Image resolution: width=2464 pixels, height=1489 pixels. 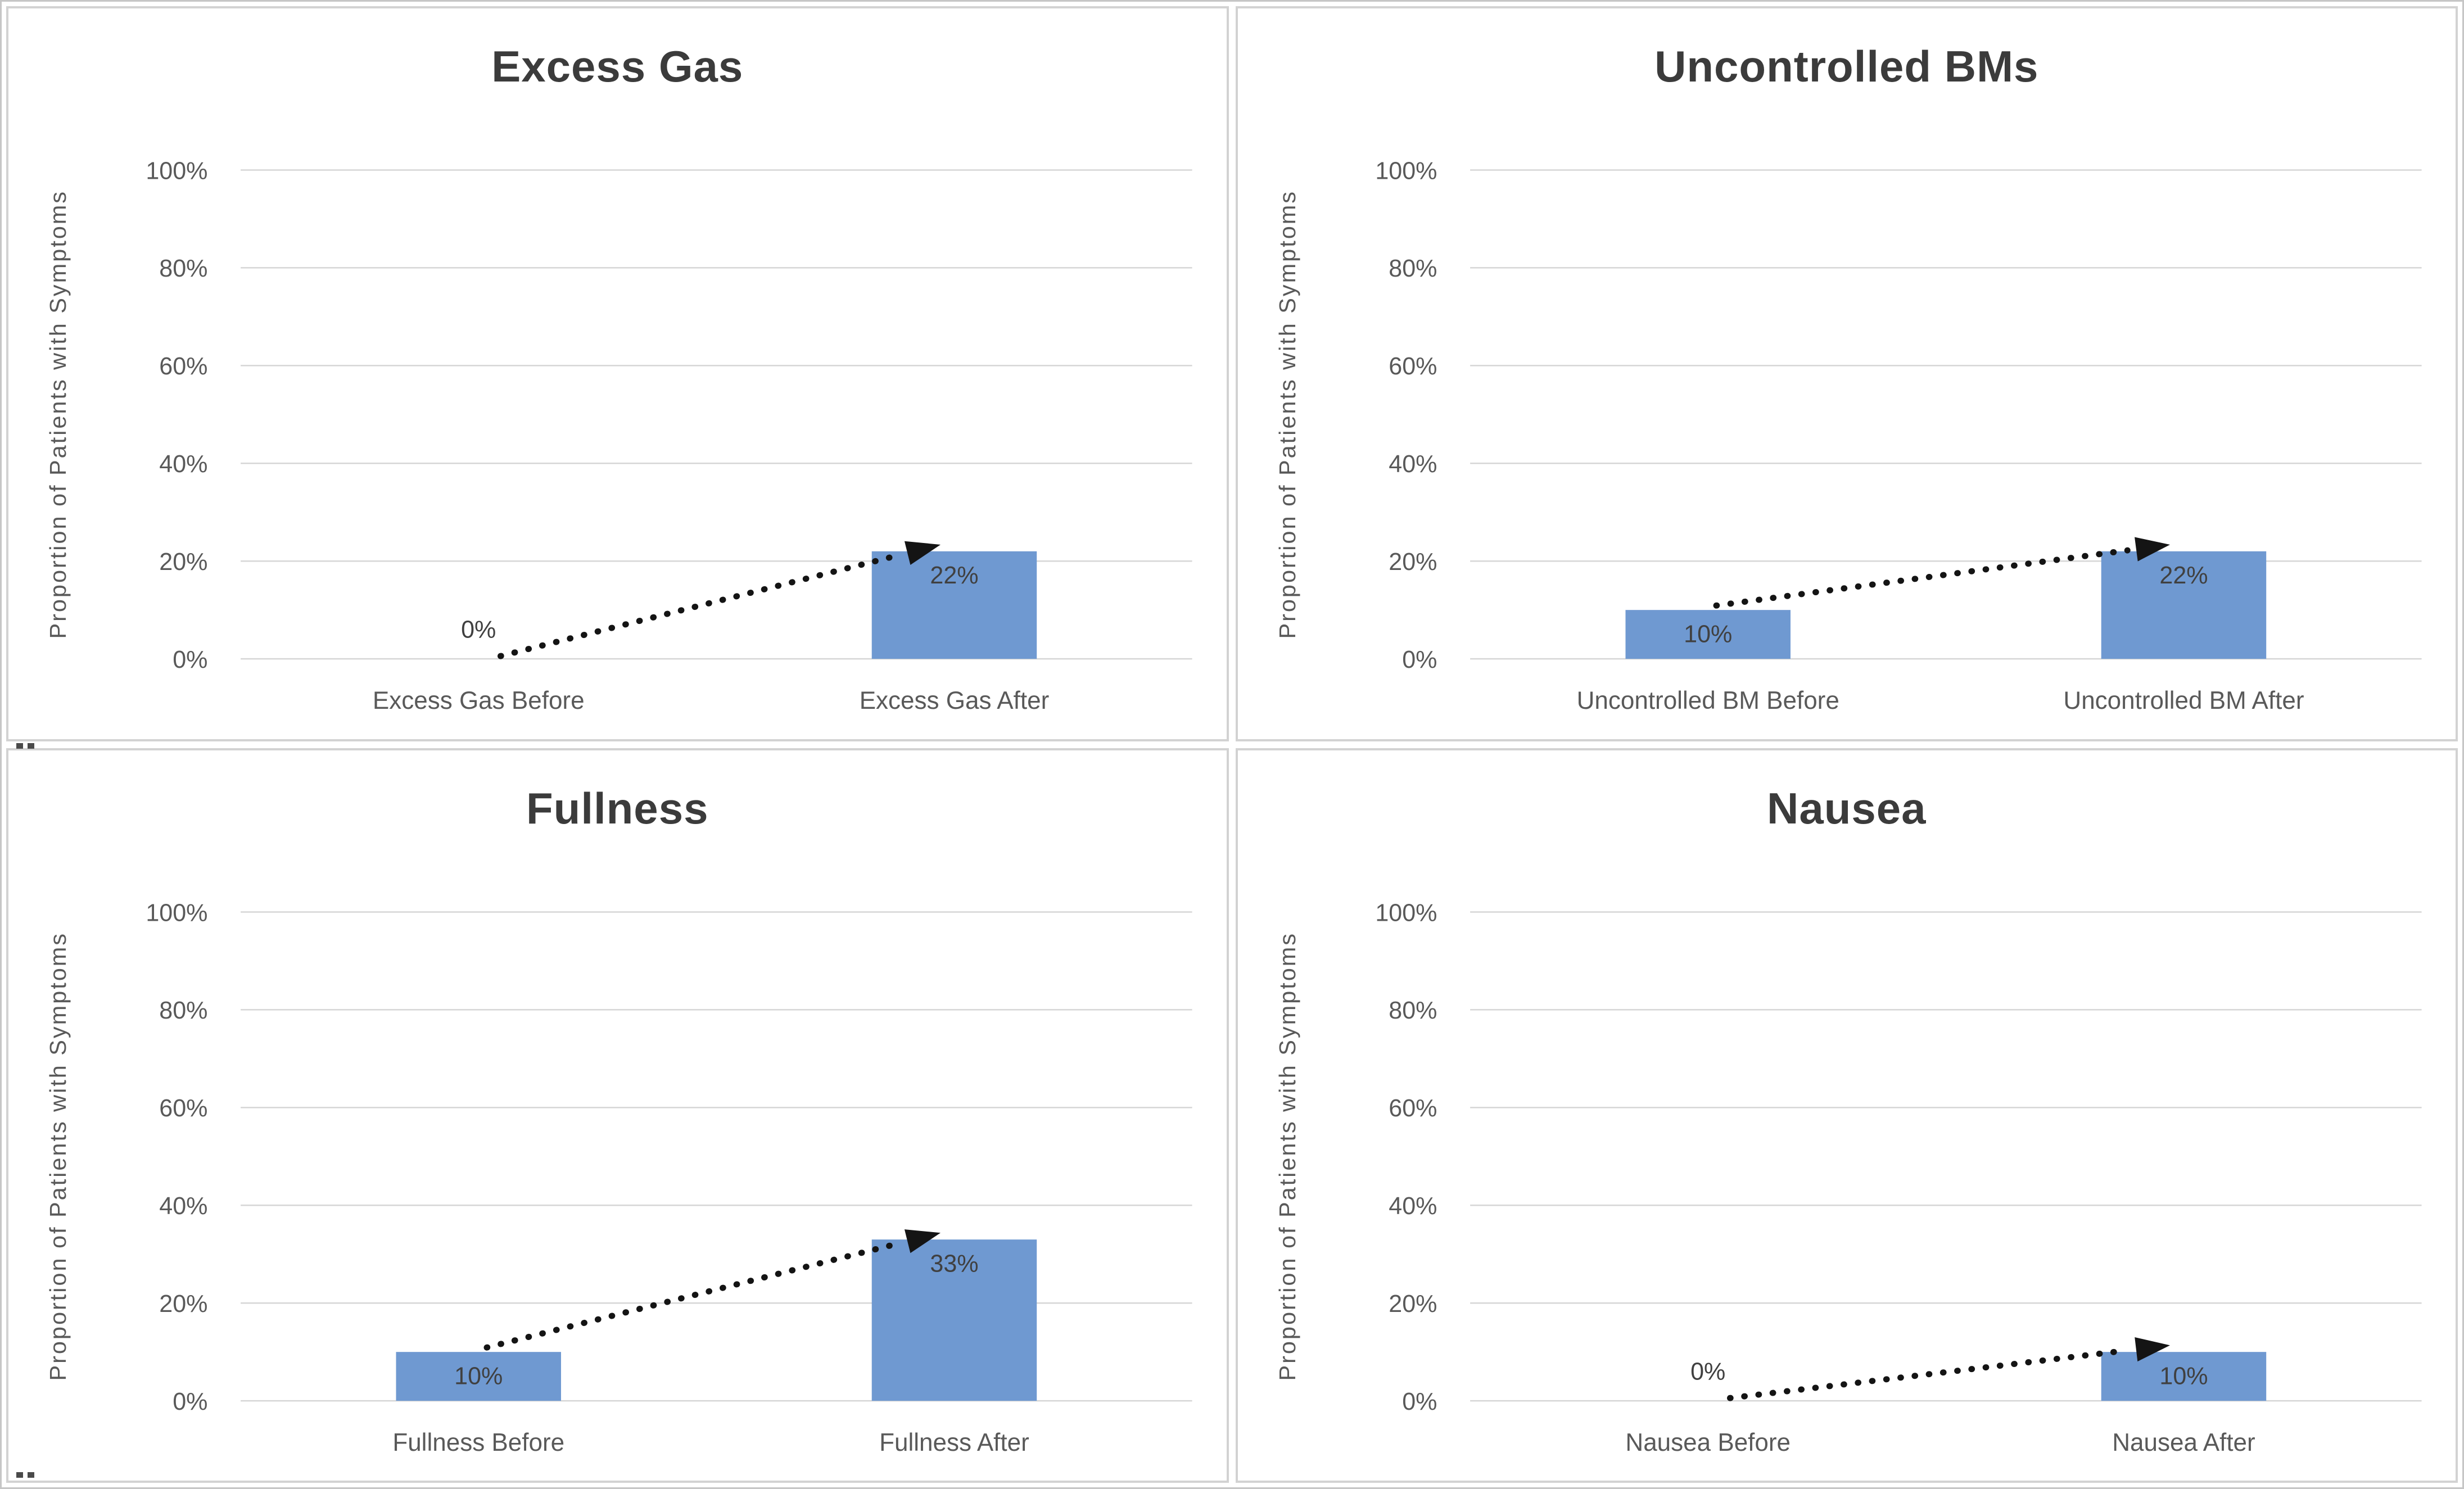 What do you see at coordinates (2183, 700) in the screenshot?
I see `category-label: Uncontrolled BM After` at bounding box center [2183, 700].